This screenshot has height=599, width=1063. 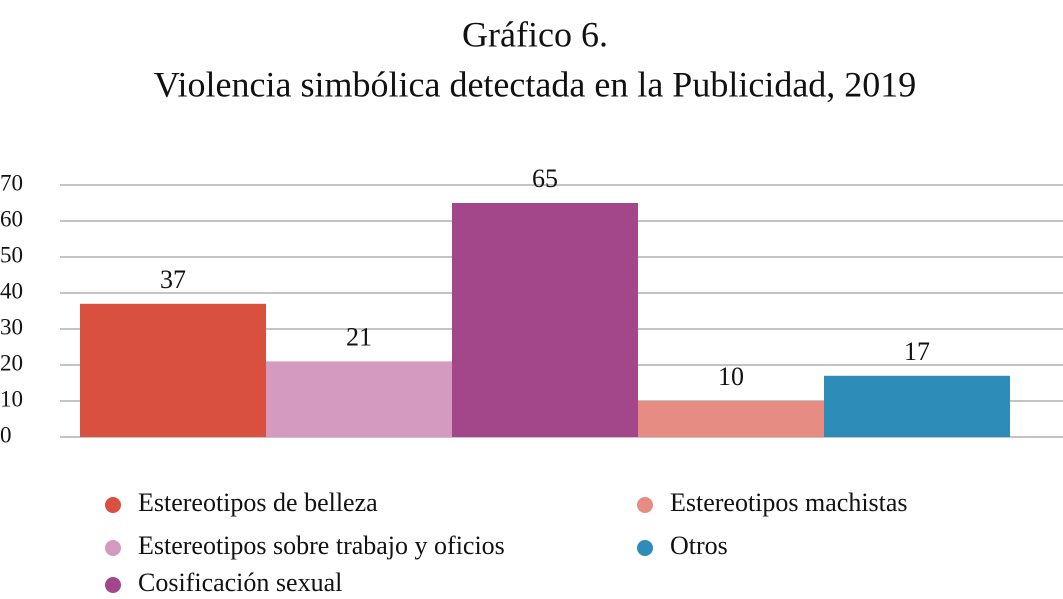 What do you see at coordinates (240, 582) in the screenshot?
I see `legend-label: Cosificación sexual` at bounding box center [240, 582].